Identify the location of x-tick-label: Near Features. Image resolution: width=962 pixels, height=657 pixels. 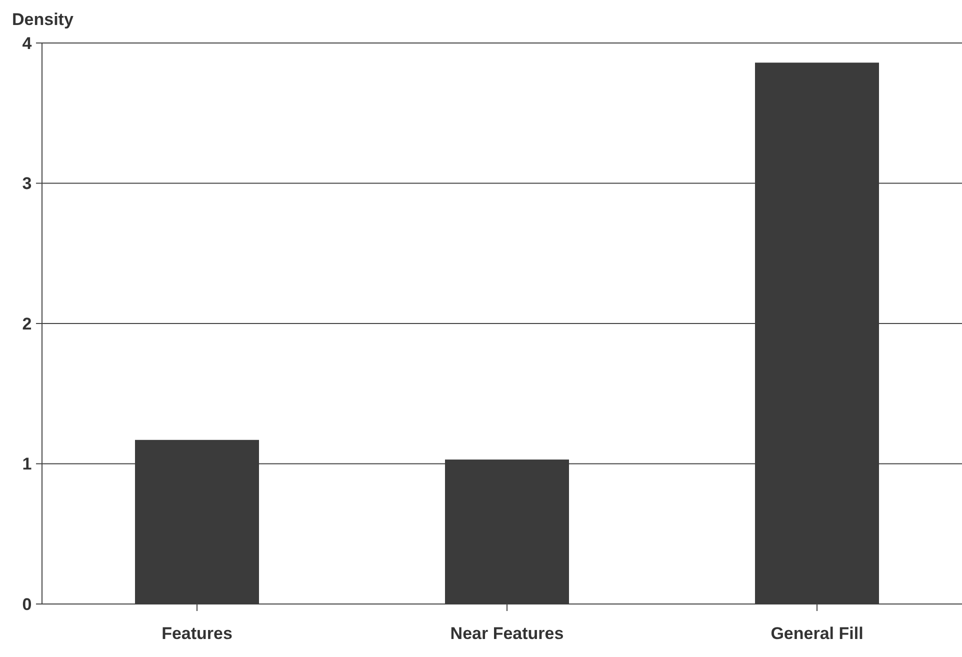
(507, 633).